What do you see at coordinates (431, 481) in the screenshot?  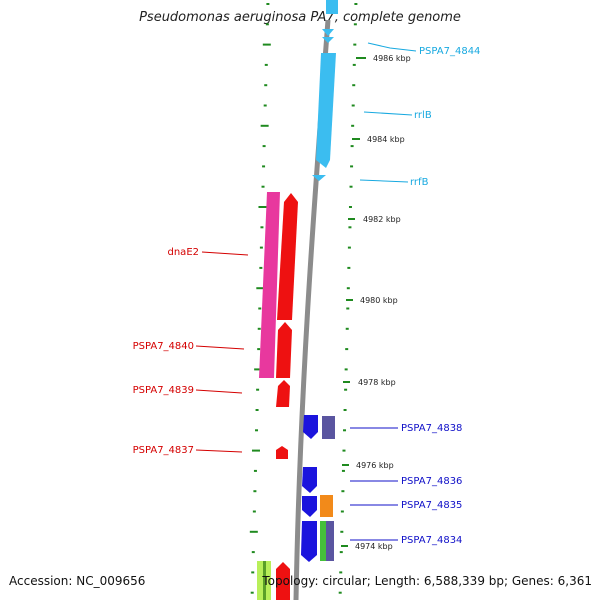 I see `gene-label-pspa7-4836: PSPA7_4836` at bounding box center [431, 481].